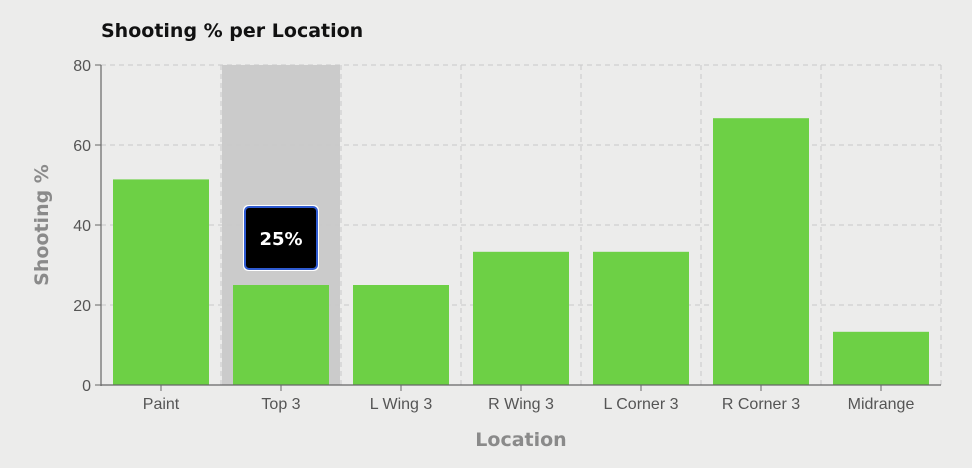 This screenshot has height=468, width=972. I want to click on y-tick-label: 60, so click(82, 146).